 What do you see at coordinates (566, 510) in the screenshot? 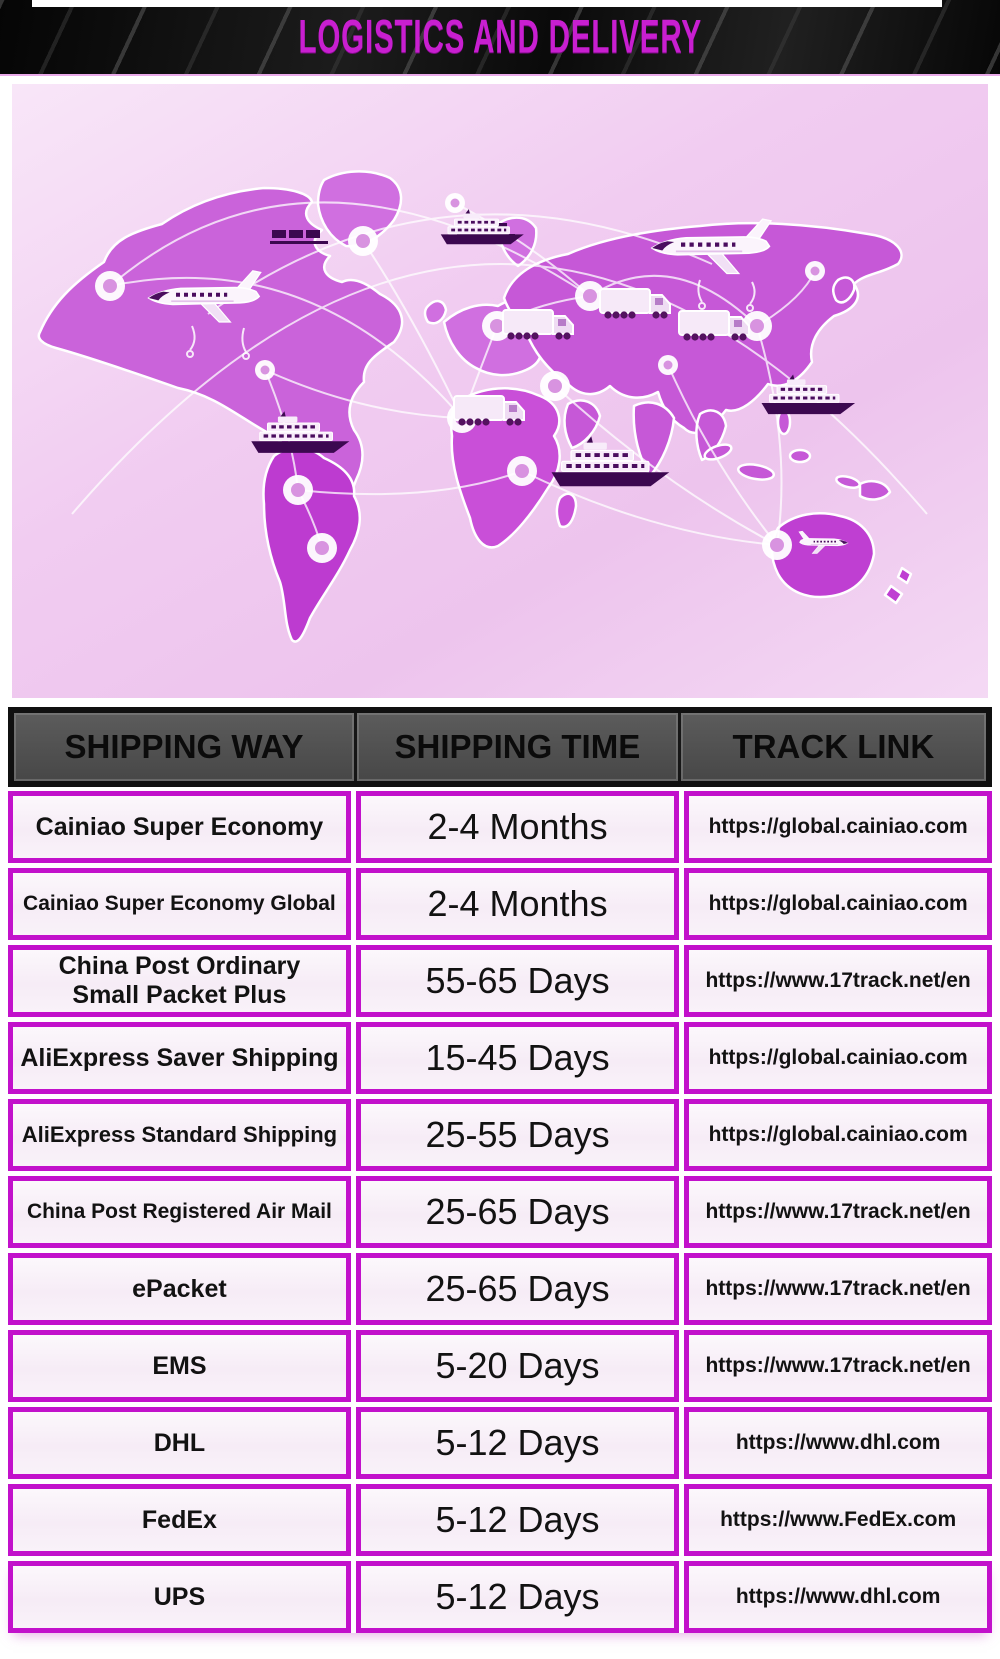
I see `madagascar-shape` at bounding box center [566, 510].